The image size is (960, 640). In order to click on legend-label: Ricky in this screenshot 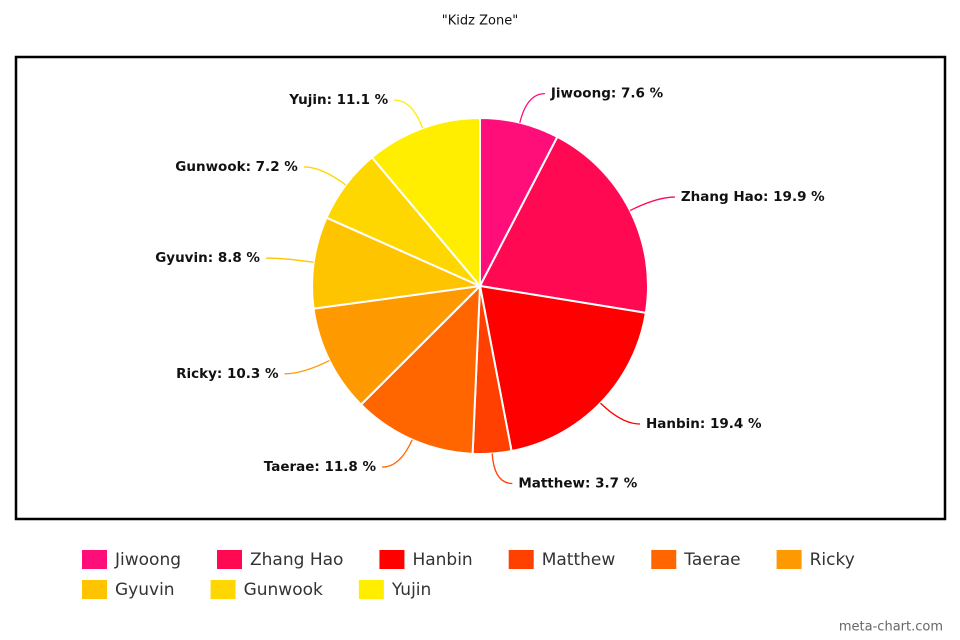, I will do `click(832, 560)`.